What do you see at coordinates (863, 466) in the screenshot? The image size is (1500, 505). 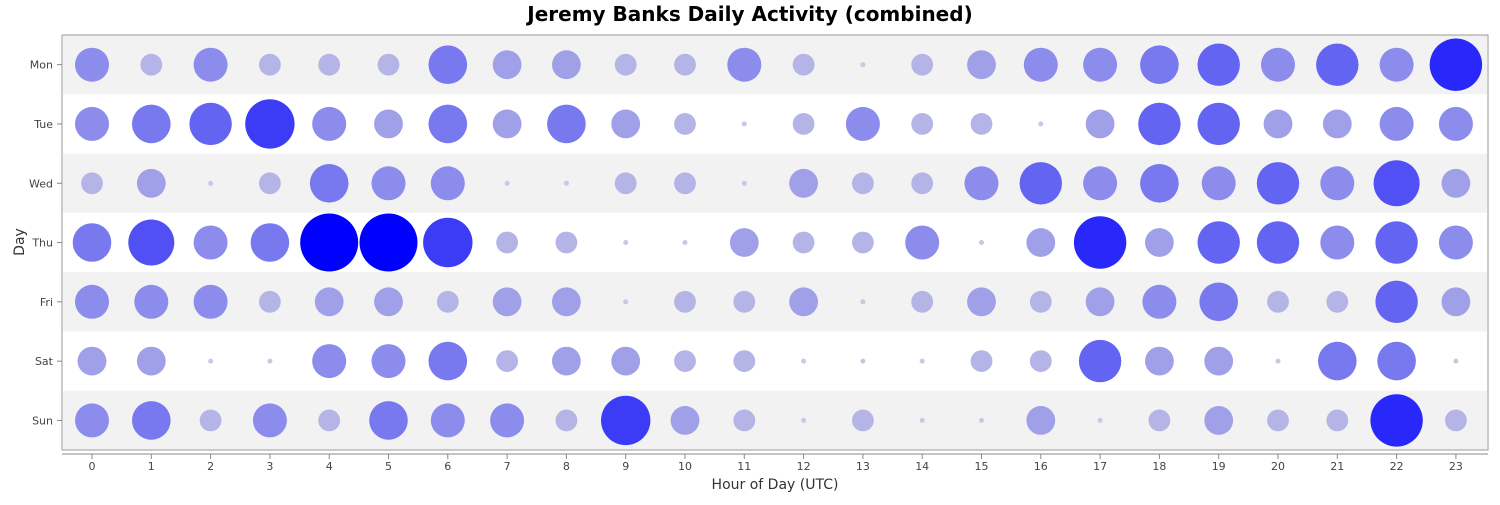 I see `x-tick-label: 13` at bounding box center [863, 466].